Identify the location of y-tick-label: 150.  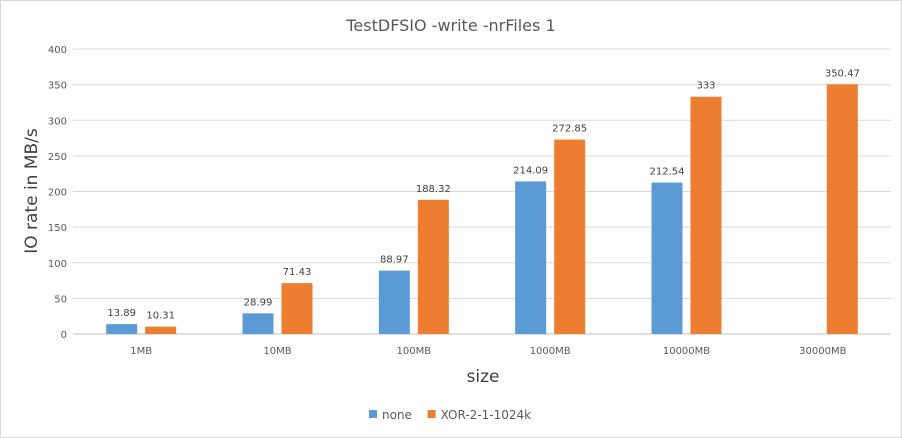
(57, 228).